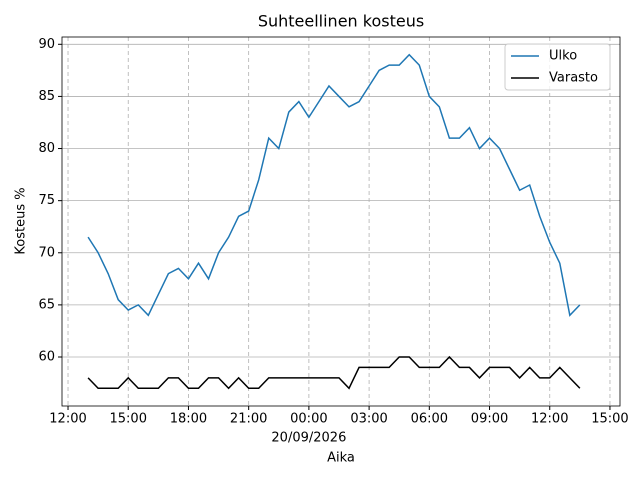  I want to click on x-tick-label: 09:00, so click(489, 419).